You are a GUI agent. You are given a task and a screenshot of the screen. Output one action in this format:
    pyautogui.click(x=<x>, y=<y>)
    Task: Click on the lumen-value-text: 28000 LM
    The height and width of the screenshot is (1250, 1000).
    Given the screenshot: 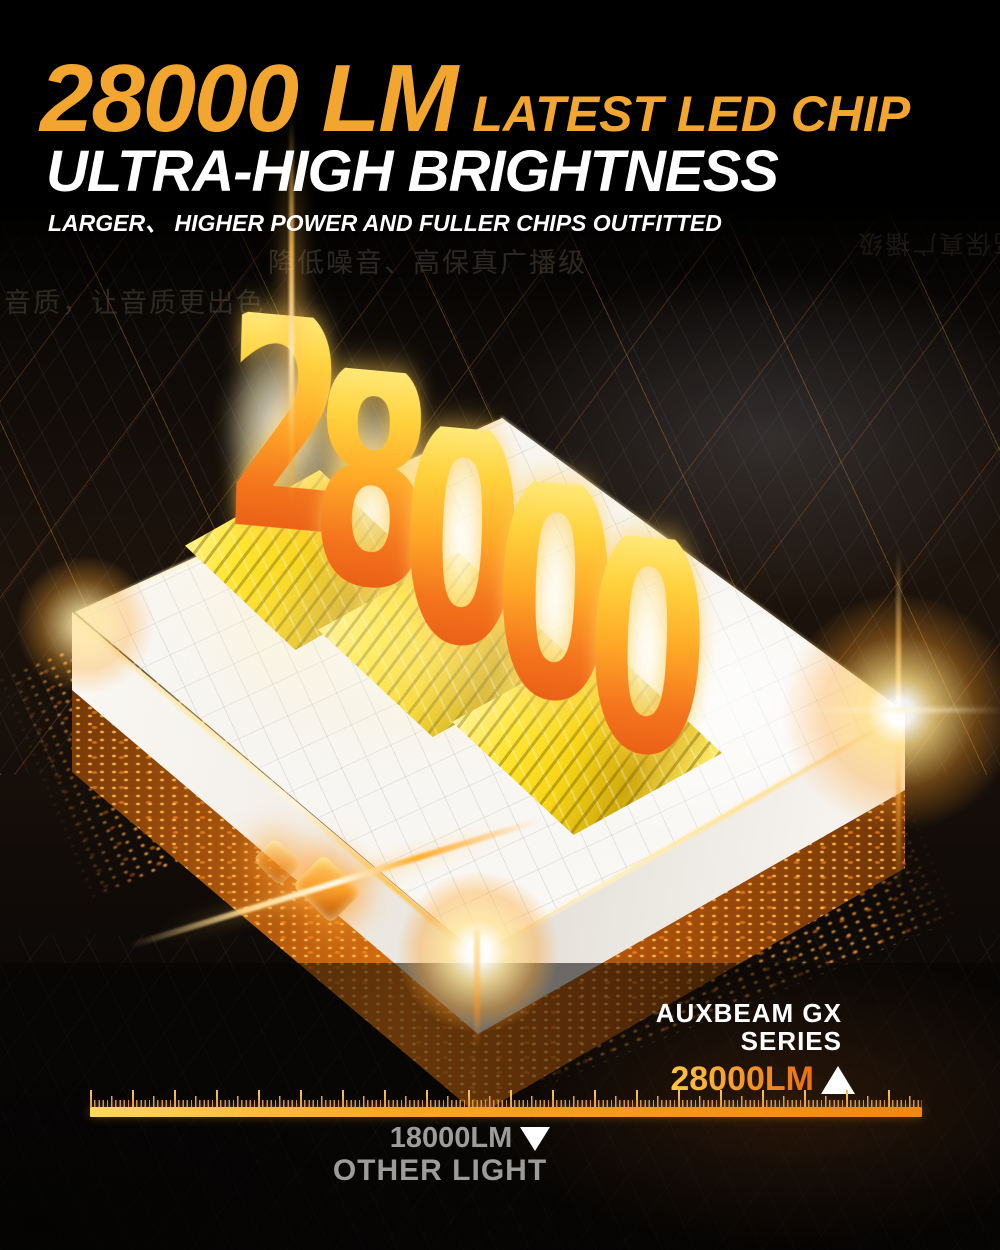 What is the action you would take?
    pyautogui.click(x=249, y=98)
    